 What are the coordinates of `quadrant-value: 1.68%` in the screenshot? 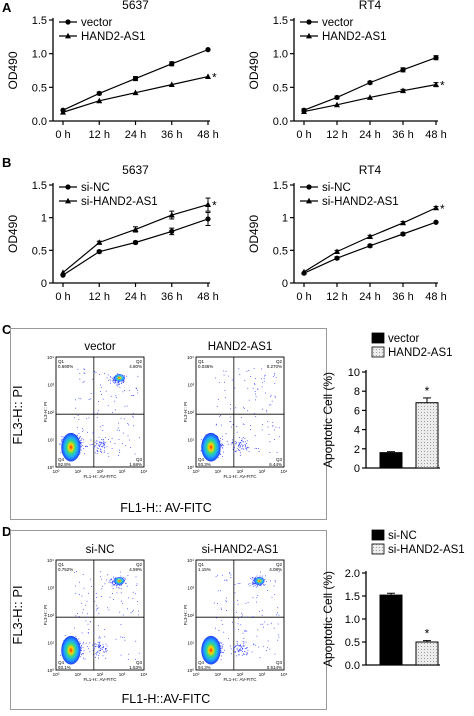 It's located at (135, 464).